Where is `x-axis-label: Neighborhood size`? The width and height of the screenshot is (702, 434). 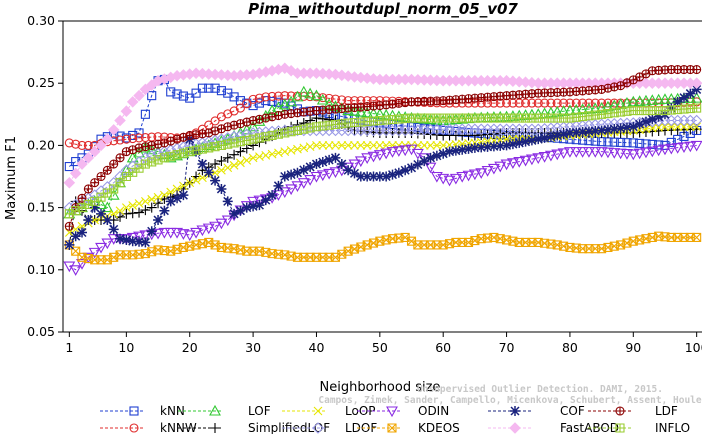 x-axis-label: Neighborhood size is located at coordinates (380, 387).